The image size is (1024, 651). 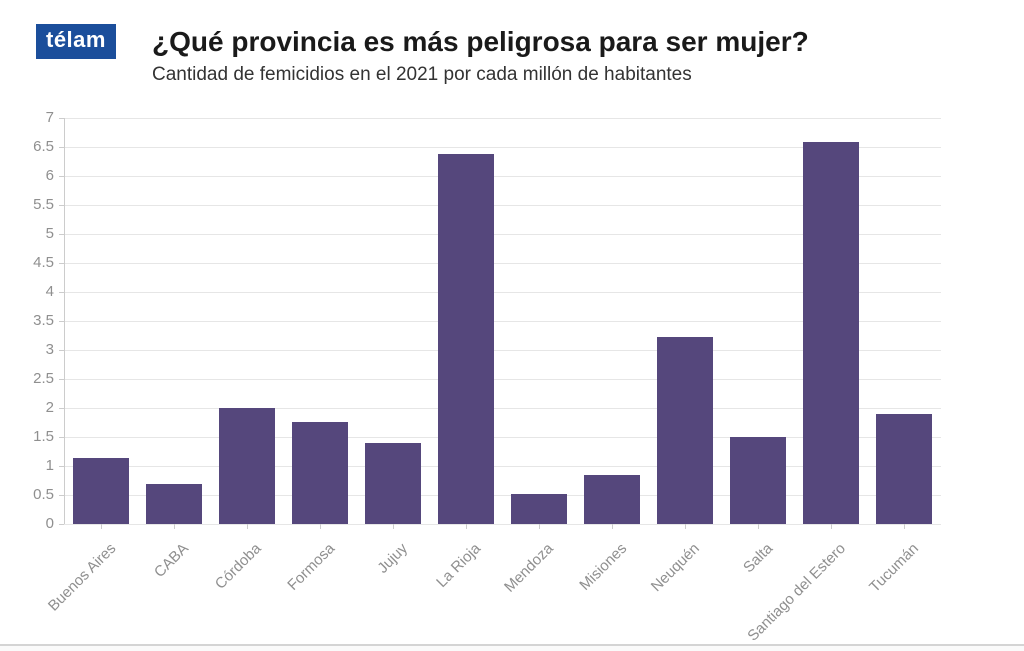 What do you see at coordinates (49, 407) in the screenshot?
I see `y-tick-label: 2` at bounding box center [49, 407].